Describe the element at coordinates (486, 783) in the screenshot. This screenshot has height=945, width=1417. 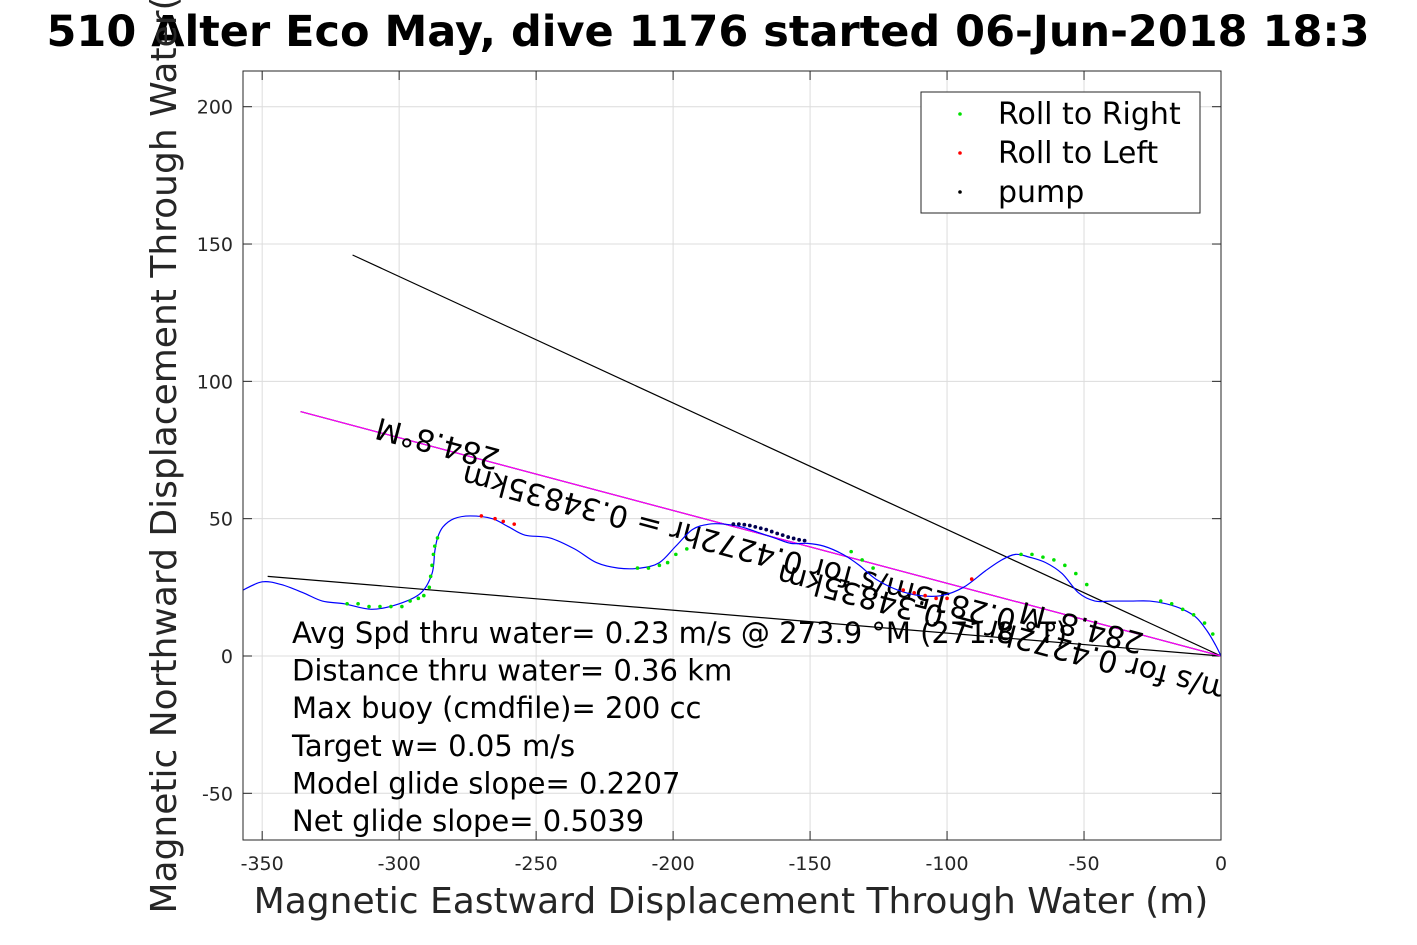
I see `info-line: Model glide slope= 0.2207` at that location.